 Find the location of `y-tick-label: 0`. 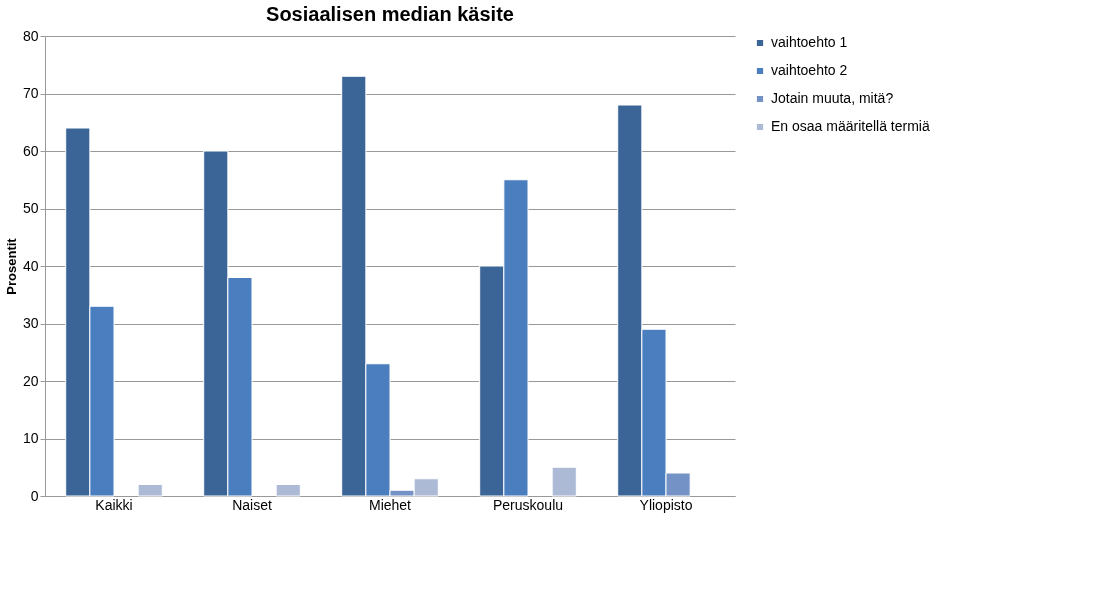

y-tick-label: 0 is located at coordinates (34, 495).